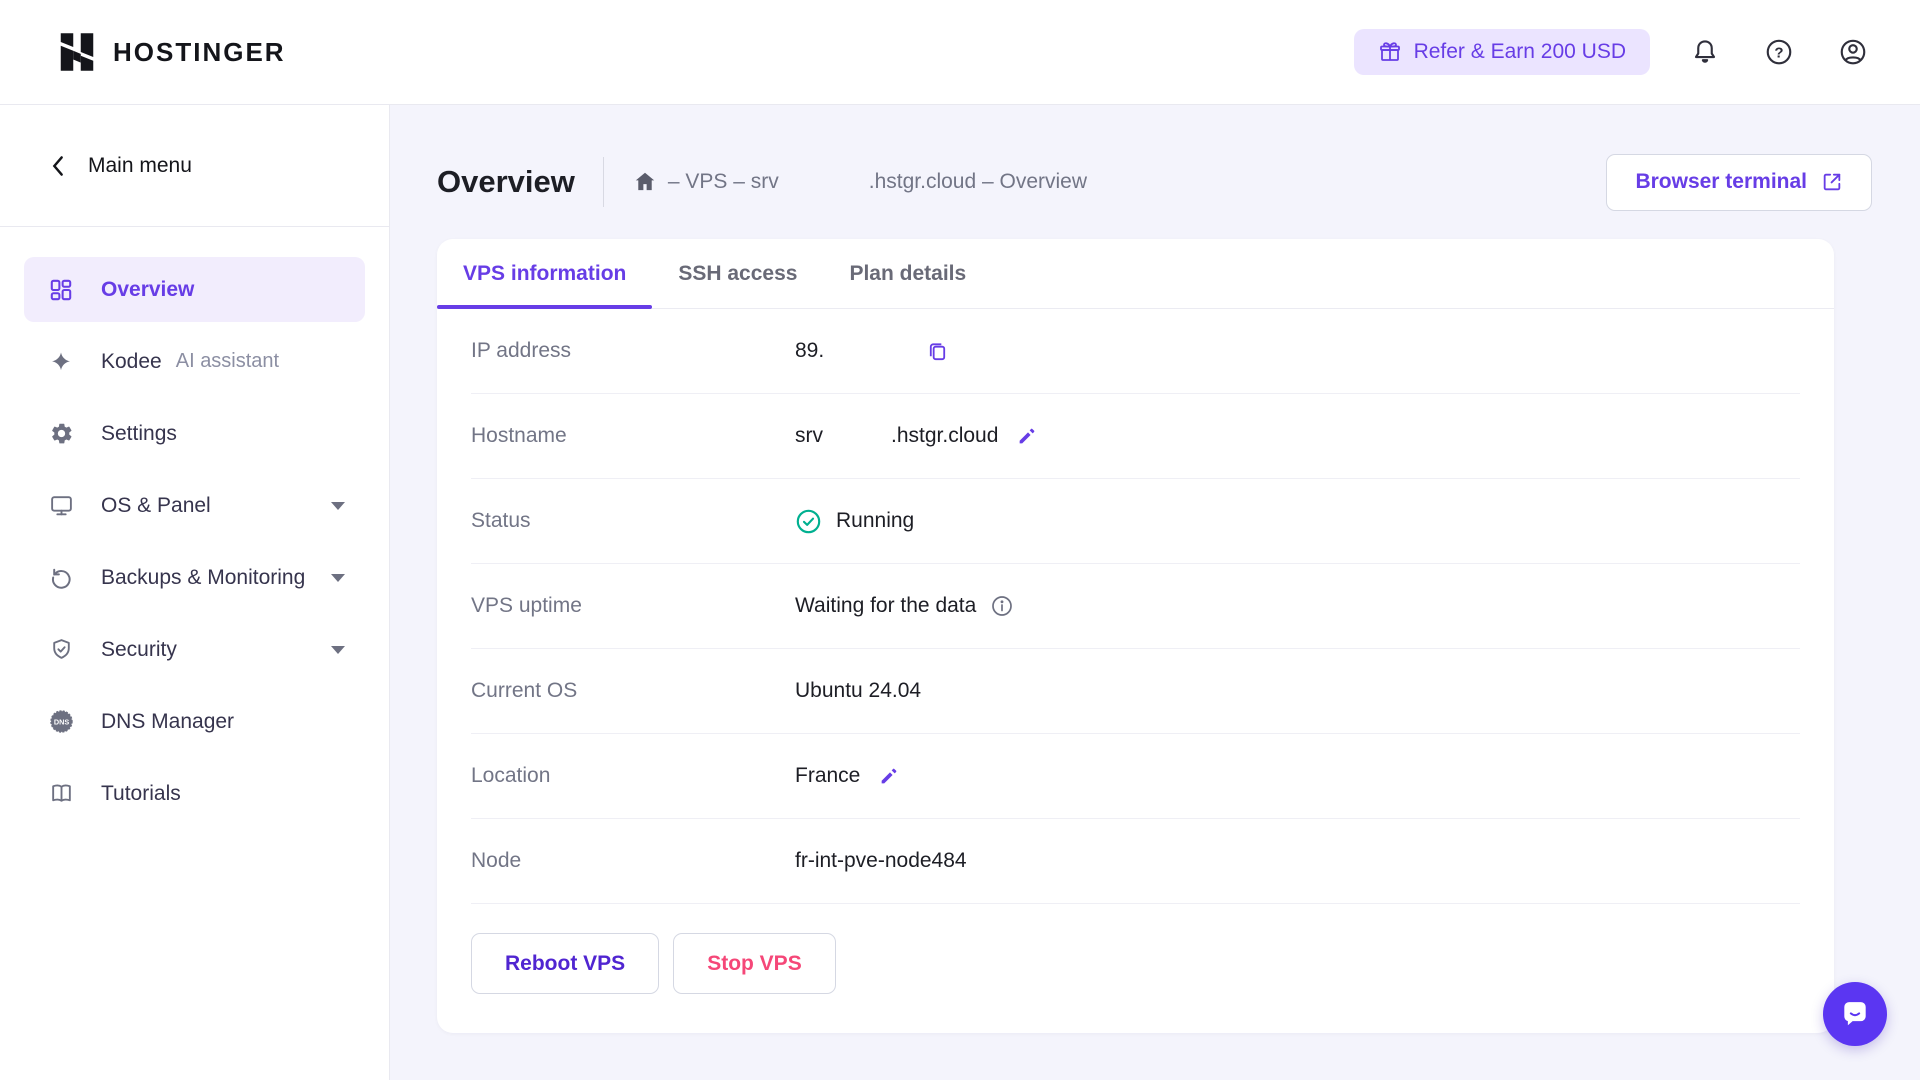 The width and height of the screenshot is (1920, 1080). I want to click on help-icon: ?, so click(1779, 52).